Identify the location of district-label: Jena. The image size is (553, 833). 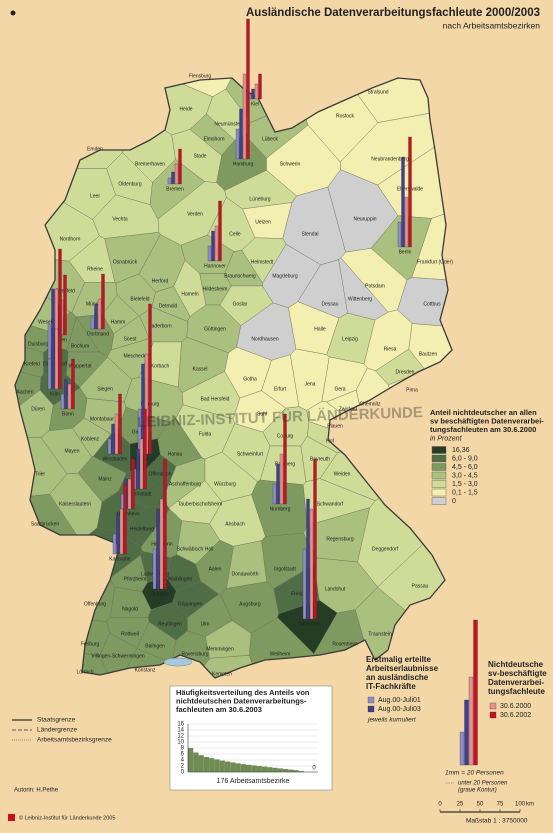
(310, 384).